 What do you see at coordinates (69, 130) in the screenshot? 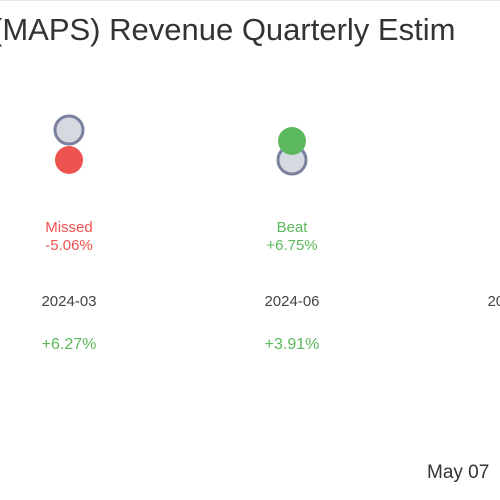
I see `estimate-point` at bounding box center [69, 130].